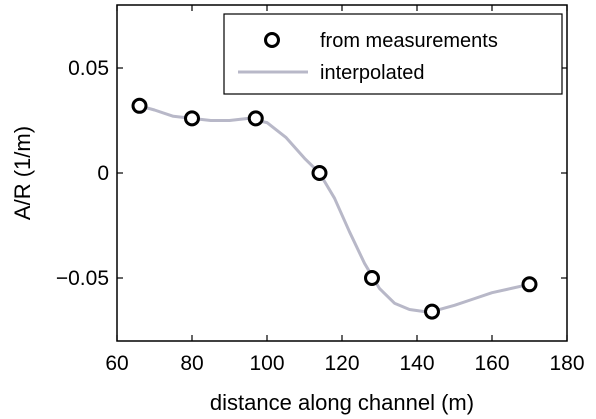 This screenshot has width=596, height=419. What do you see at coordinates (22, 173) in the screenshot?
I see `y-axis-label: A/R (1/m)` at bounding box center [22, 173].